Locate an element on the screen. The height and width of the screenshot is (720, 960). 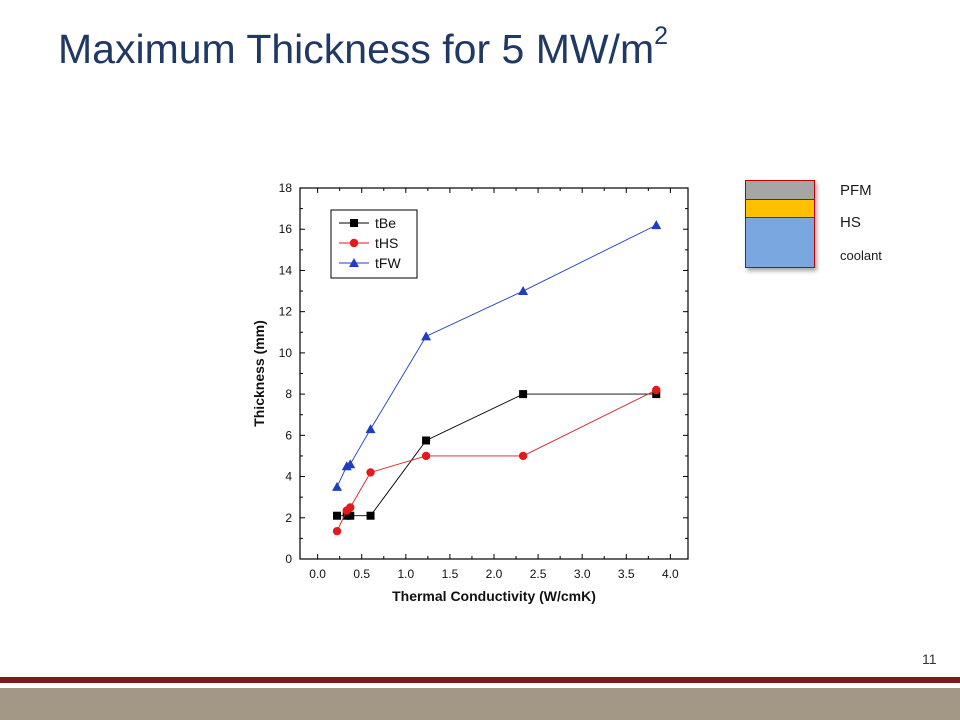
y-tick-label: 4 is located at coordinates (288, 477).